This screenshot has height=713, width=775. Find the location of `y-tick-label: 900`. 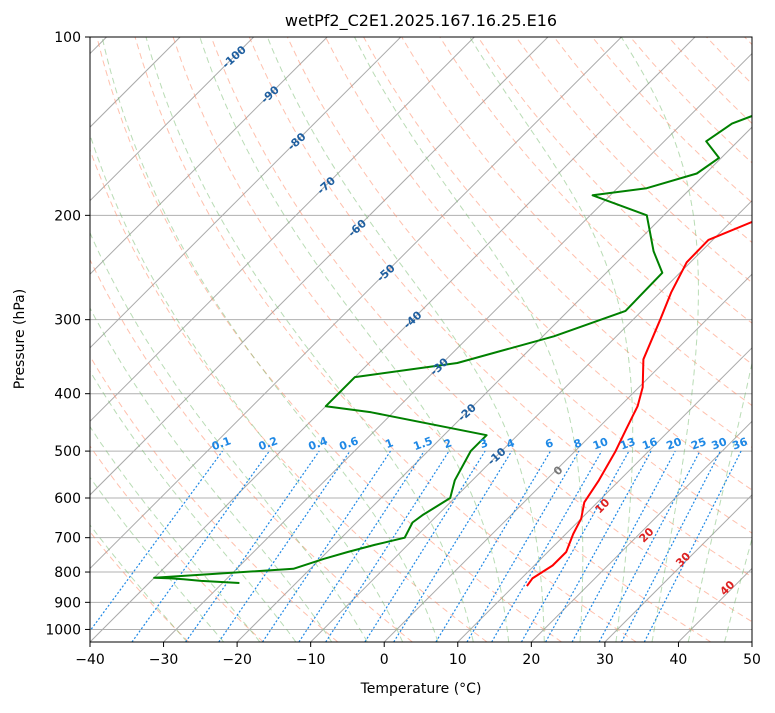

y-tick-label: 900 is located at coordinates (67, 603).